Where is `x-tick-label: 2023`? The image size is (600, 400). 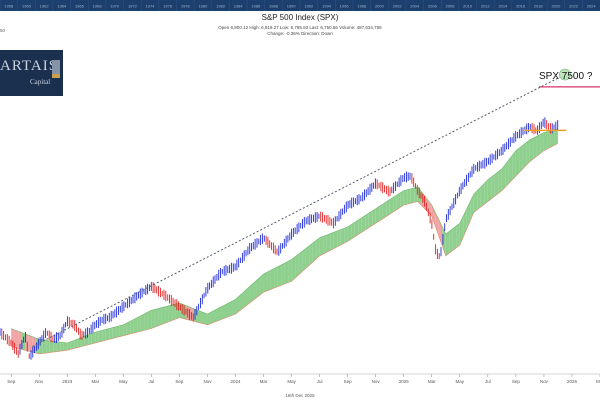
x-tick-label: 2023 is located at coordinates (67, 381).